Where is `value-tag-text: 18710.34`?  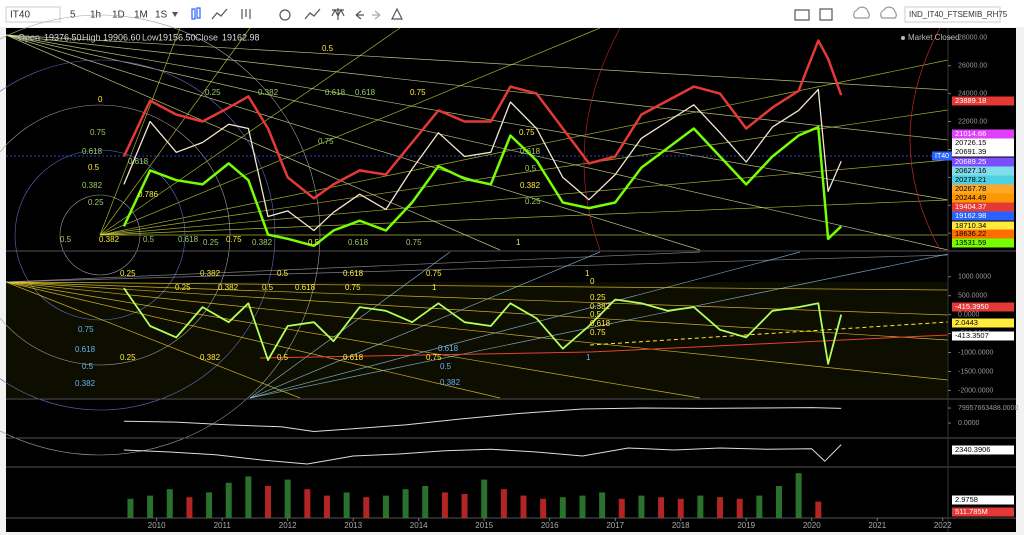
value-tag-text: 18710.34 is located at coordinates (970, 225).